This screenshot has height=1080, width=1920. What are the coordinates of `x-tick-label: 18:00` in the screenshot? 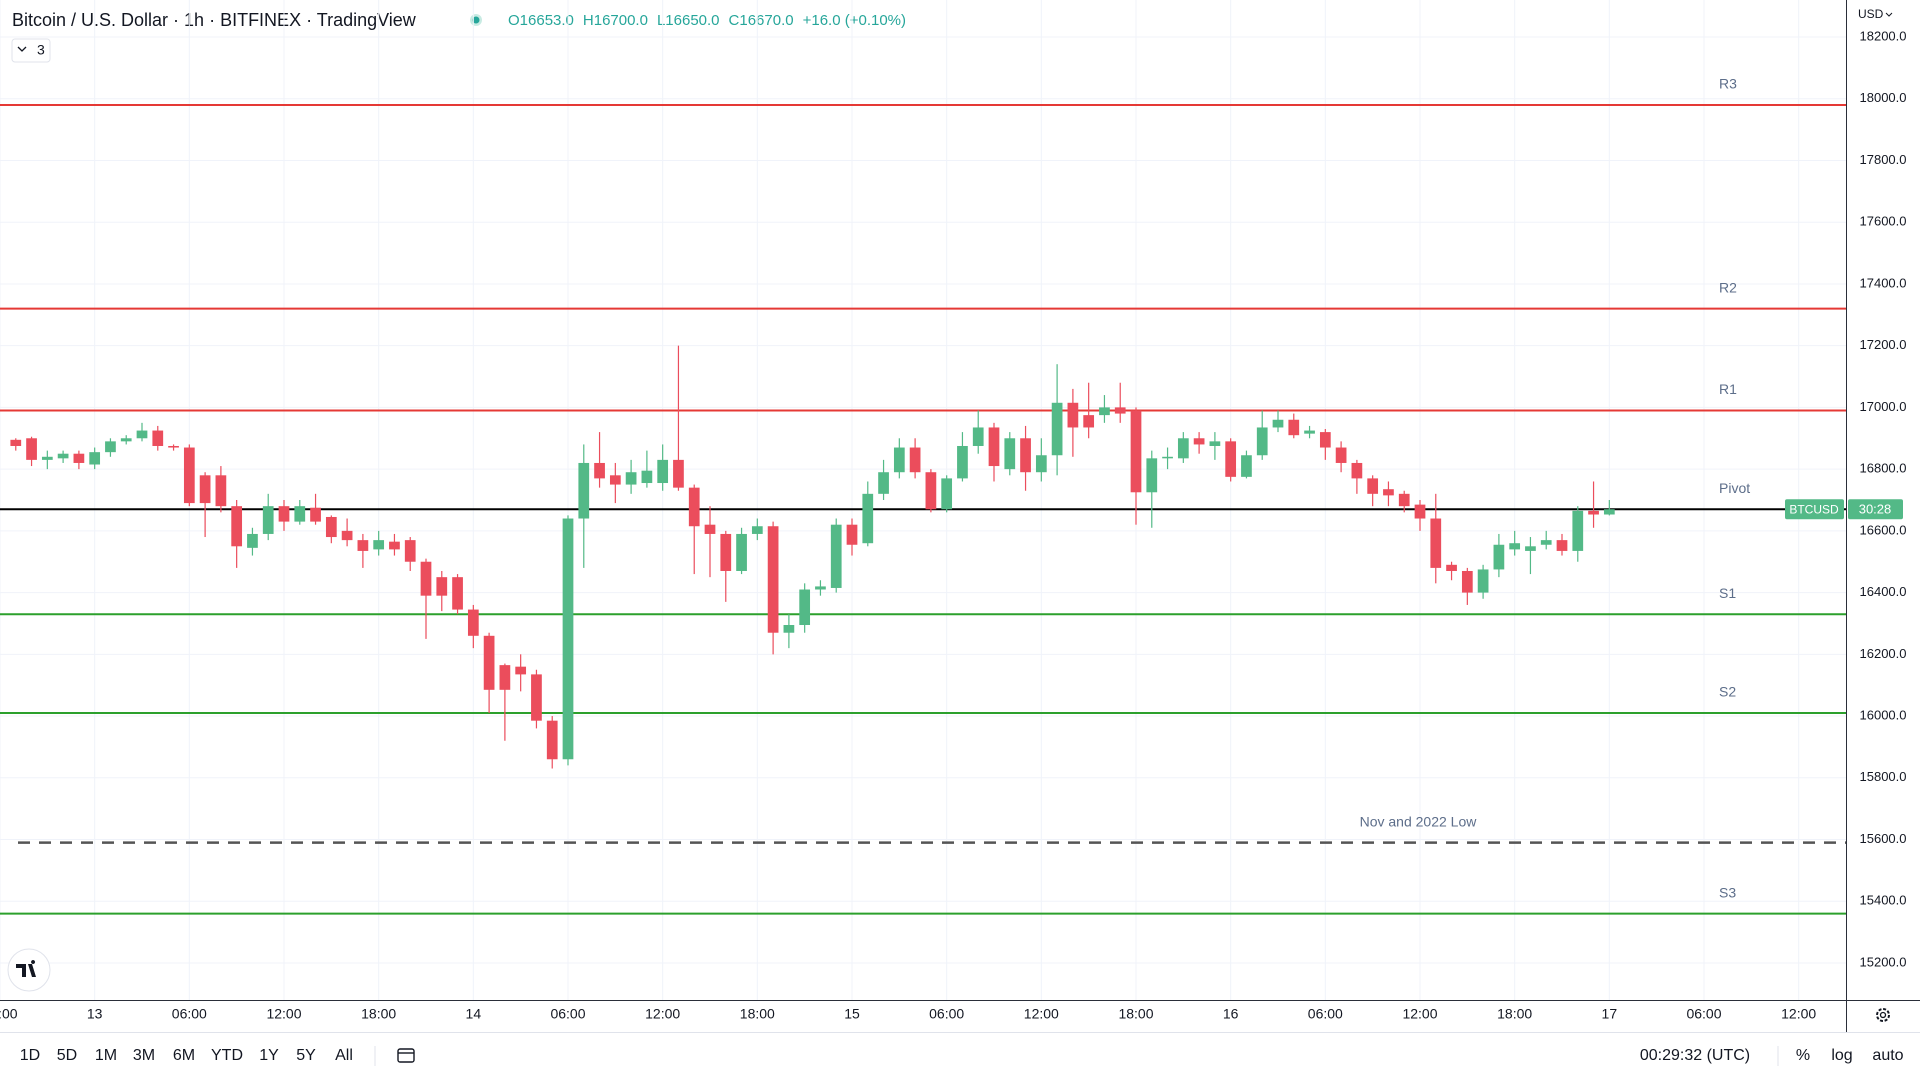 It's located at (378, 1014).